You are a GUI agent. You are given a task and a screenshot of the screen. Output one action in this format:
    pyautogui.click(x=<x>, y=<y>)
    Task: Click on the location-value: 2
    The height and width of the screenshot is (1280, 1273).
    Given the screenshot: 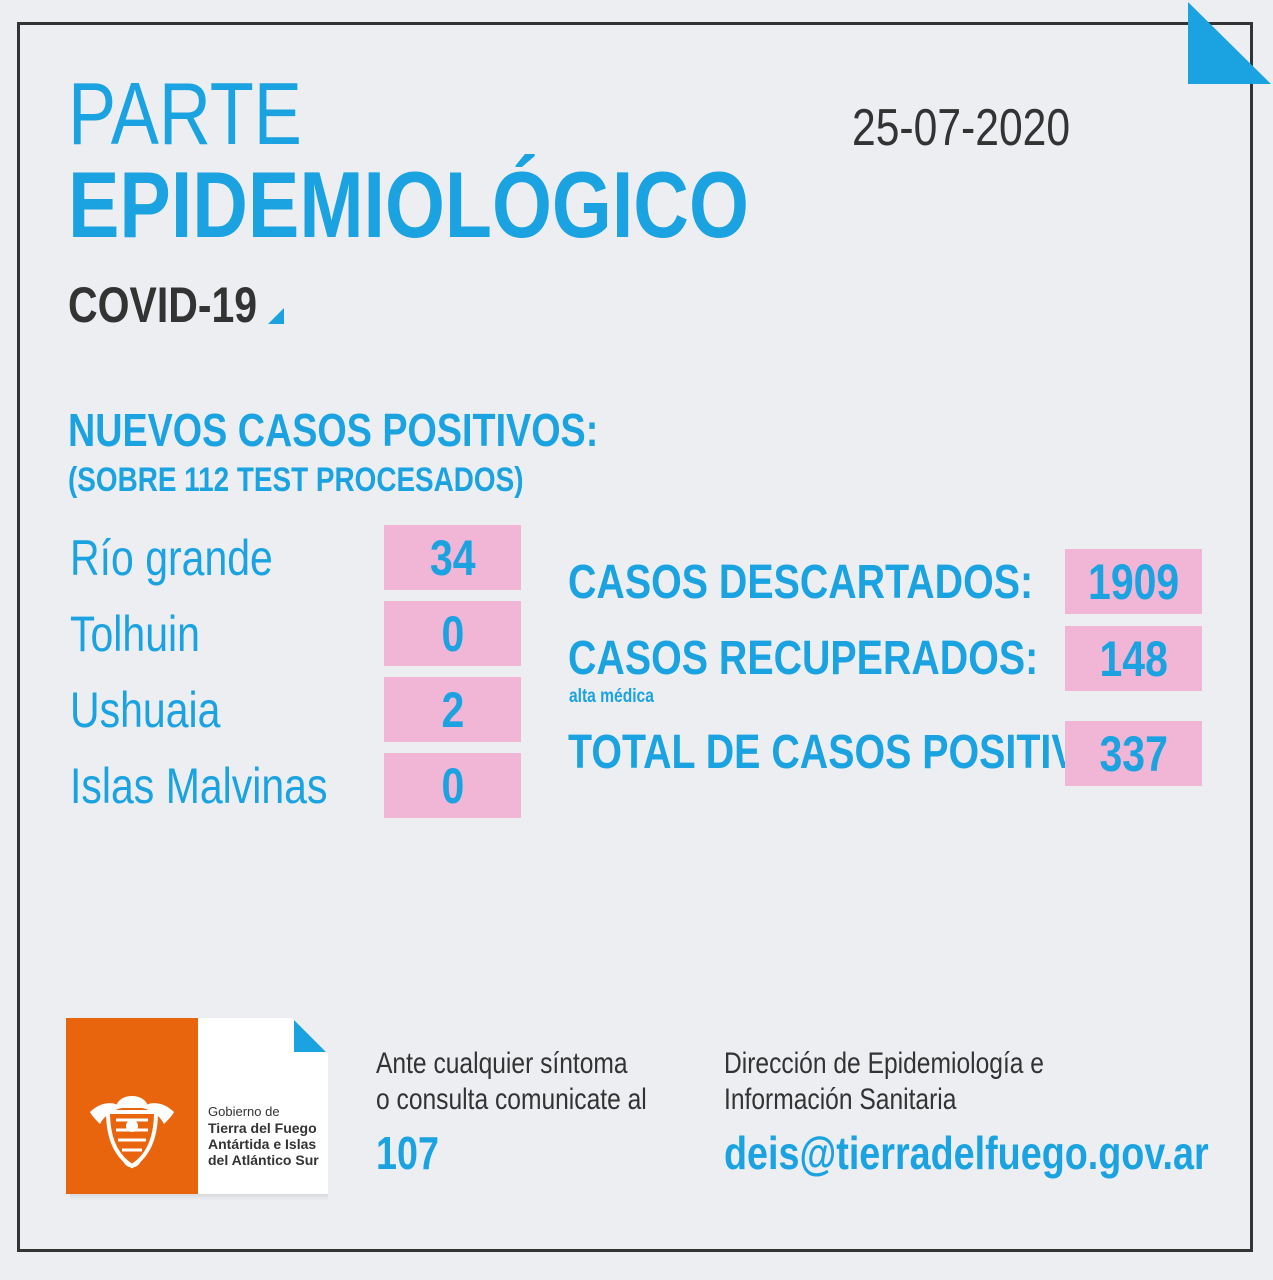 What is the action you would take?
    pyautogui.click(x=452, y=709)
    